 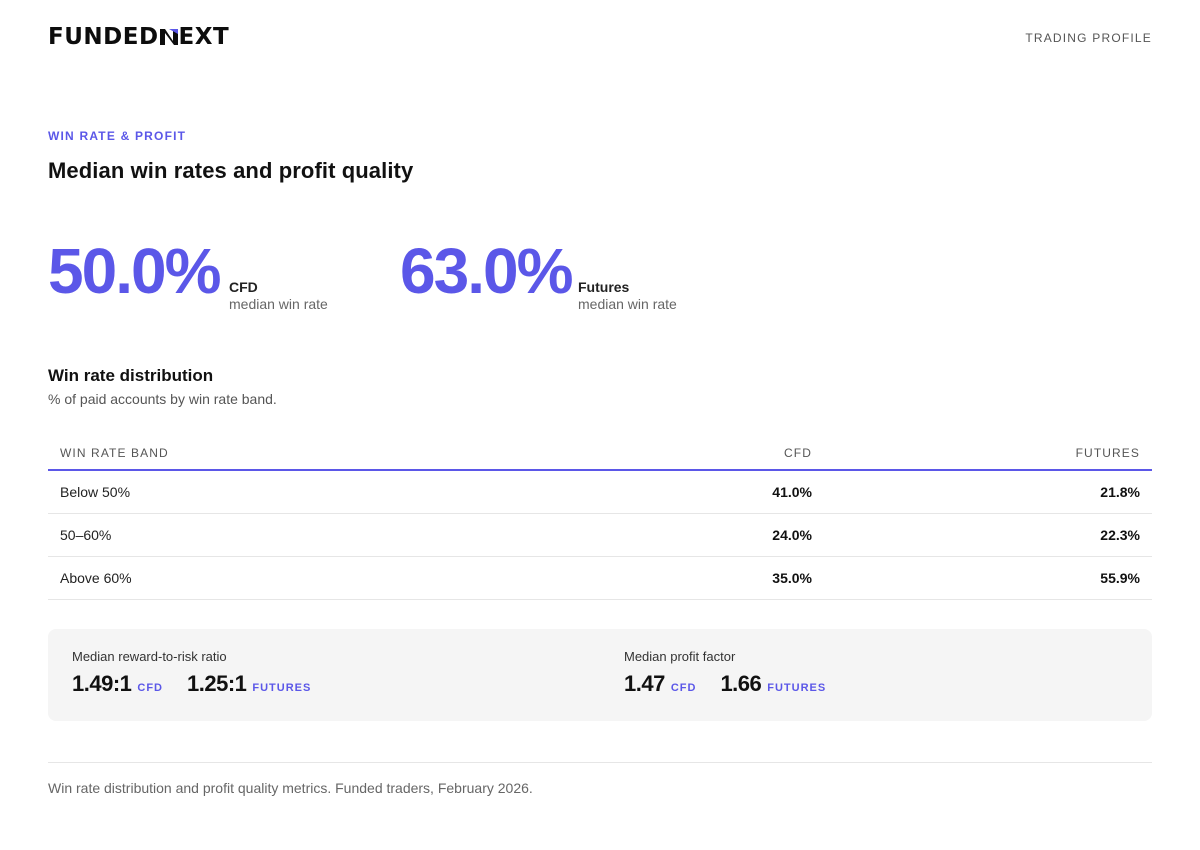 I want to click on futures-cell: 55.9%, so click(x=1120, y=578).